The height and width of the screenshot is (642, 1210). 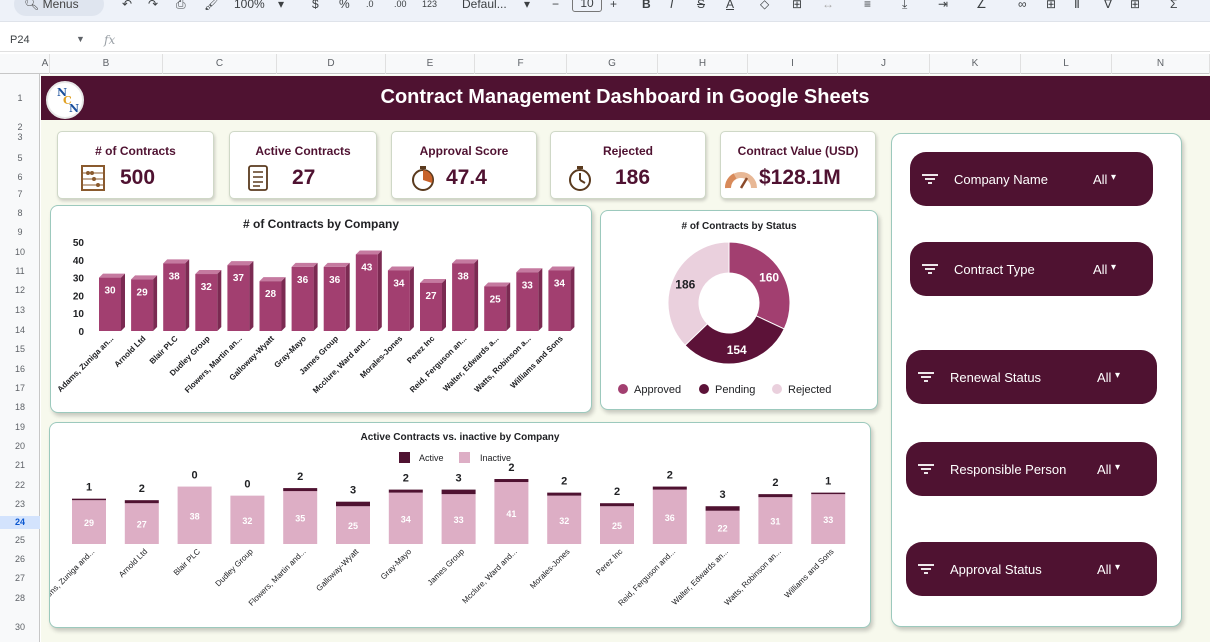 What do you see at coordinates (1031, 469) in the screenshot?
I see `slicer-responsible-person: Responsible Person All ▾` at bounding box center [1031, 469].